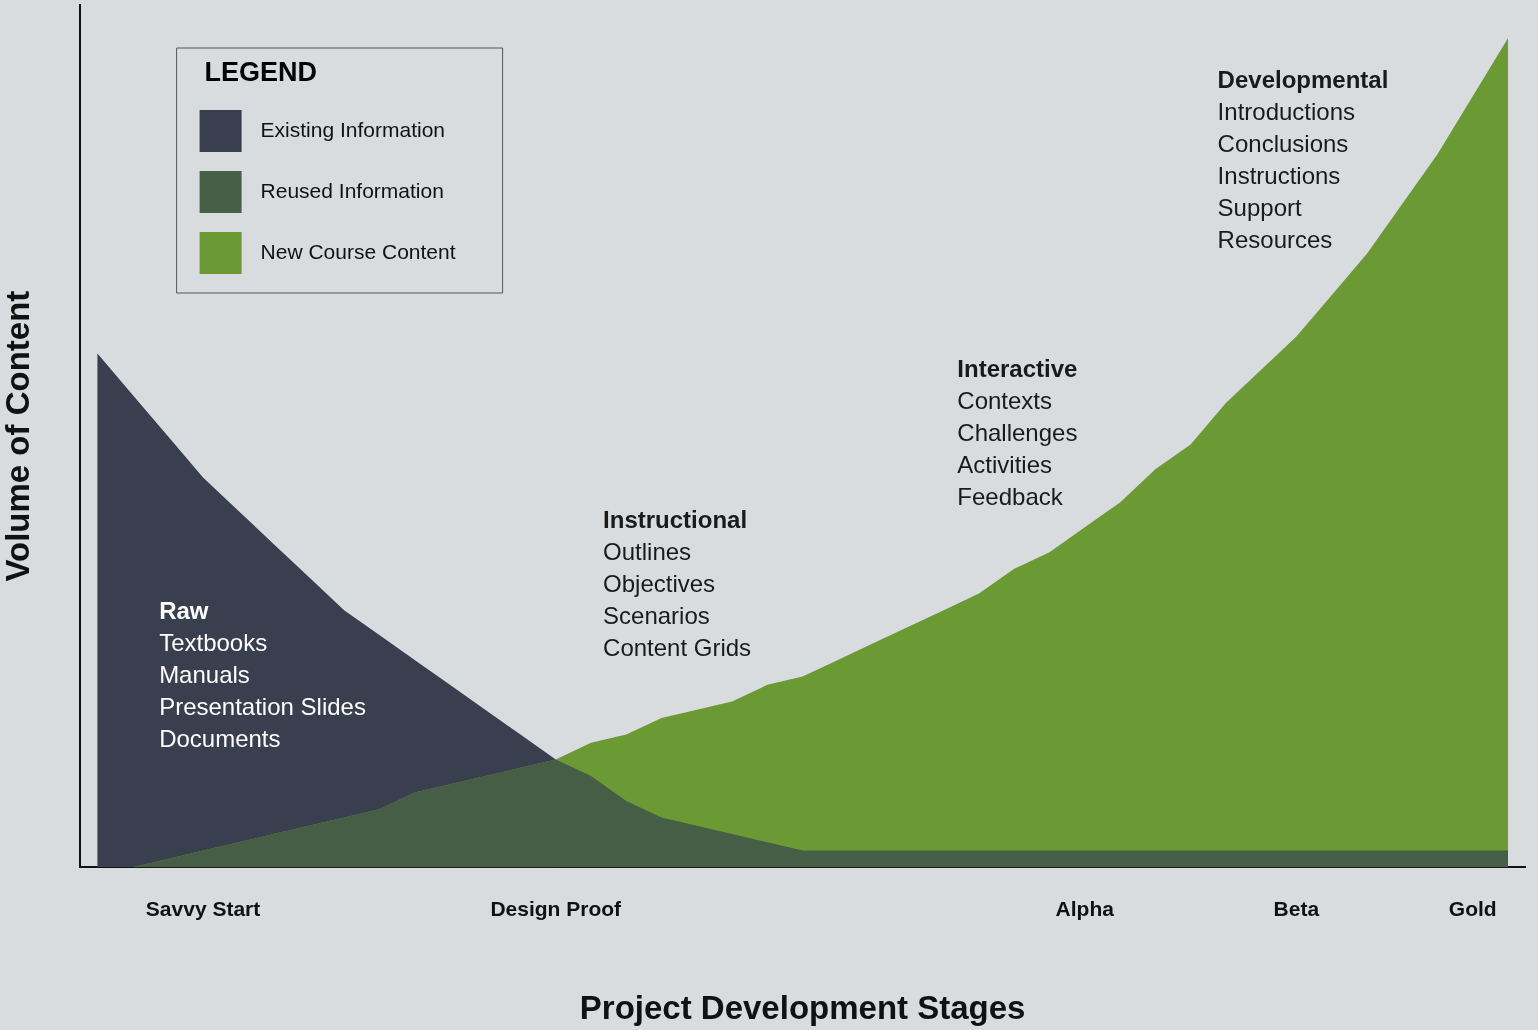 The height and width of the screenshot is (1030, 1538). What do you see at coordinates (358, 251) in the screenshot?
I see `legend-label: New Course Content` at bounding box center [358, 251].